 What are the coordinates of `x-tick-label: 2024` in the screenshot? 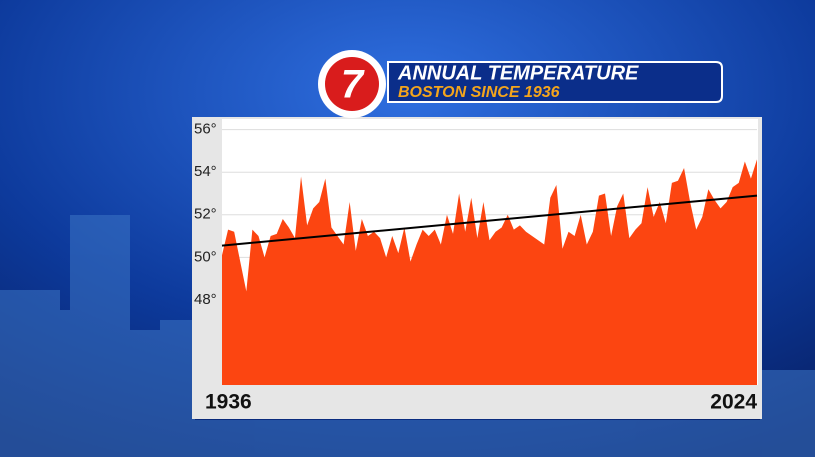 It's located at (733, 402).